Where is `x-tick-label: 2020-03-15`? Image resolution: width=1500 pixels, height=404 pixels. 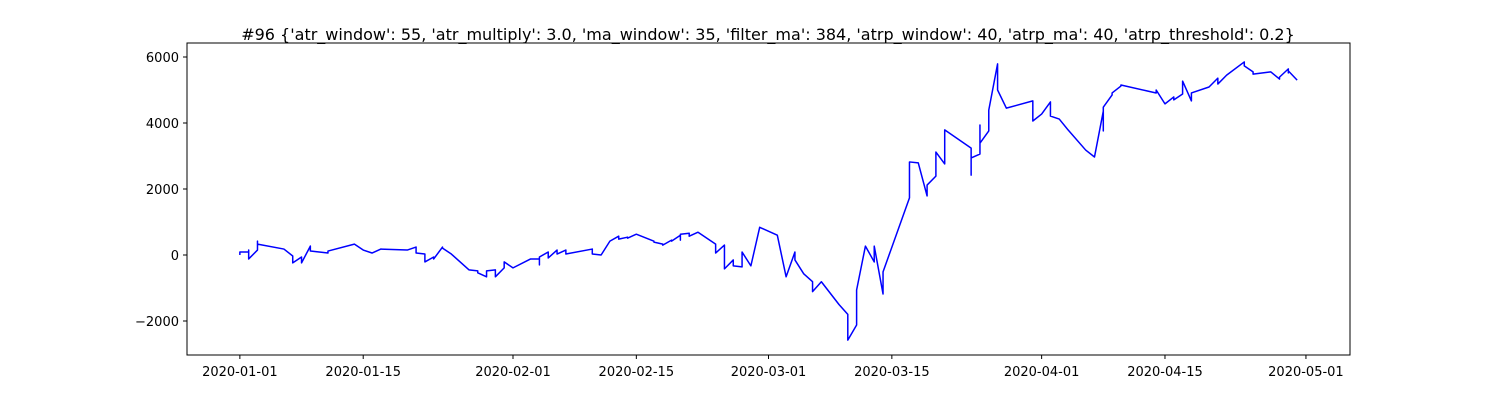 x-tick-label: 2020-03-15 is located at coordinates (892, 372).